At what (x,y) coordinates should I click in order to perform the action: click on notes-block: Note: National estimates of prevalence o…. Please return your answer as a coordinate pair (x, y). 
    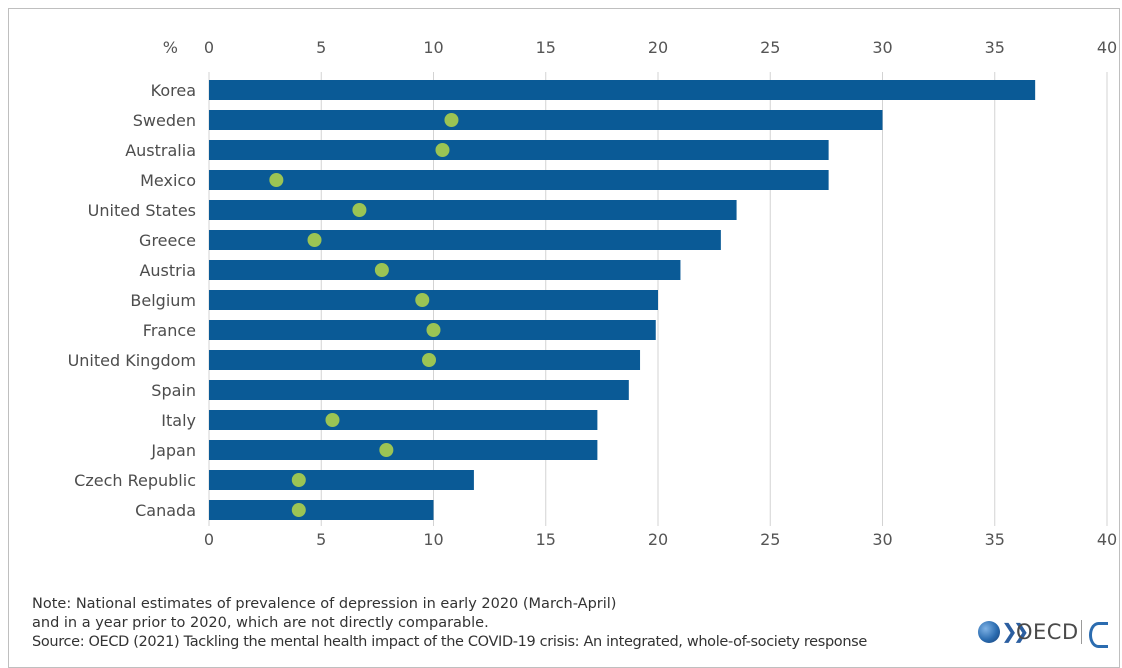
    Looking at the image, I should click on (449, 623).